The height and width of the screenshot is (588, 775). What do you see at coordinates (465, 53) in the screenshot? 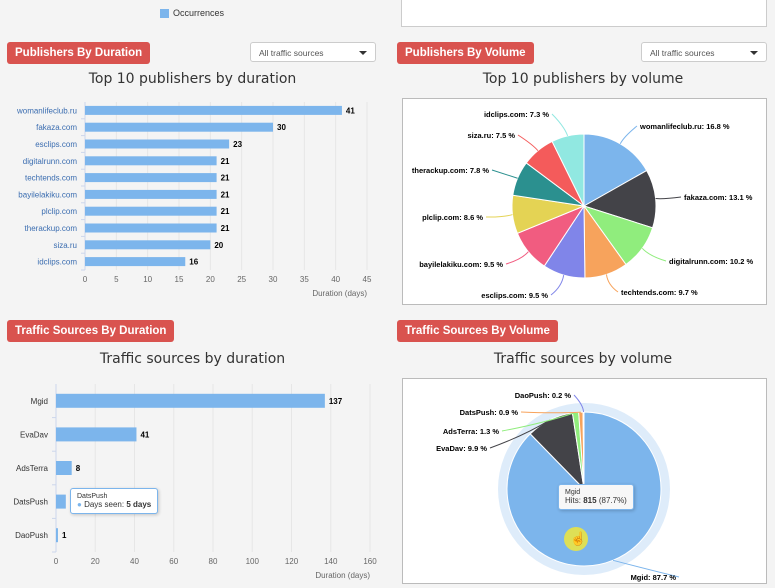
I see `section-badge-publishers-volume: Publishers By Volume` at bounding box center [465, 53].